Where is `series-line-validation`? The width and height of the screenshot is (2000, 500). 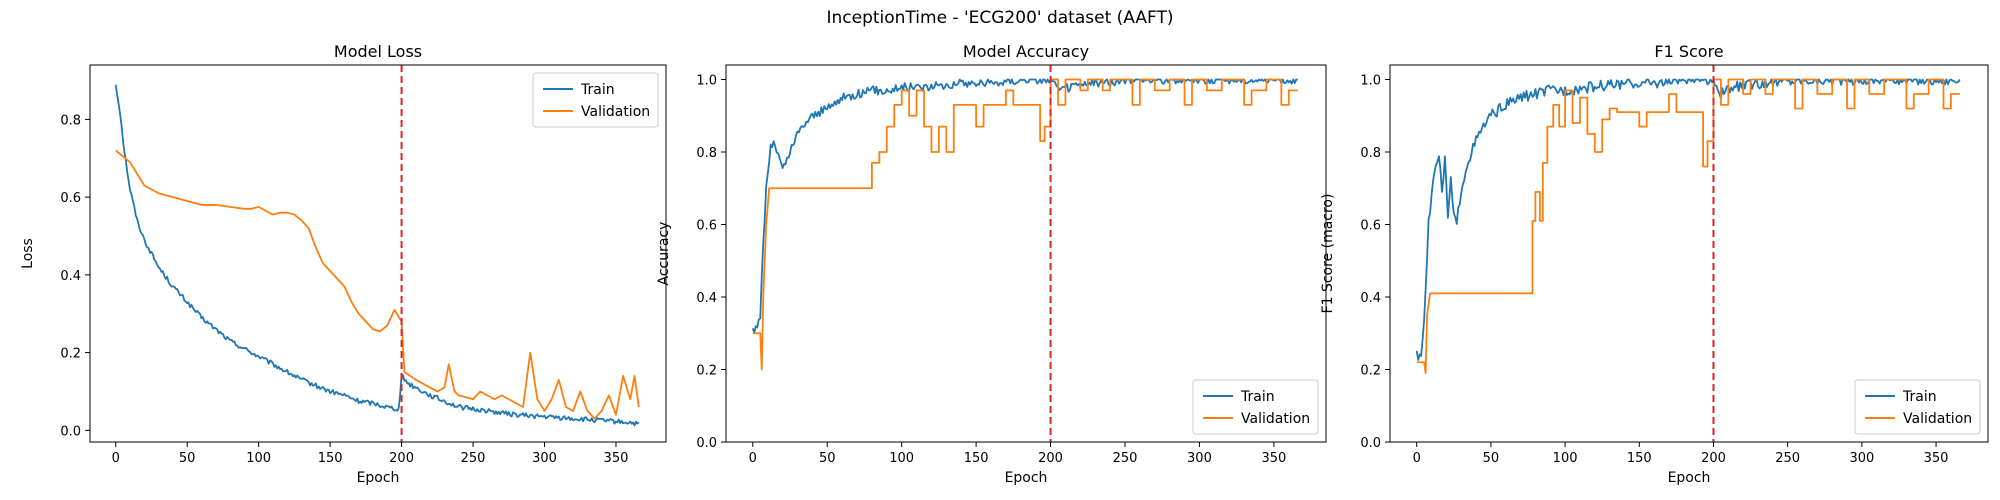 series-line-validation is located at coordinates (377, 284).